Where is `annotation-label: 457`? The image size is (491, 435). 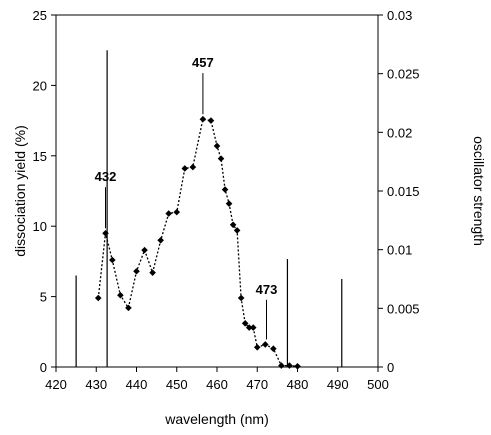
annotation-label: 457 is located at coordinates (203, 62).